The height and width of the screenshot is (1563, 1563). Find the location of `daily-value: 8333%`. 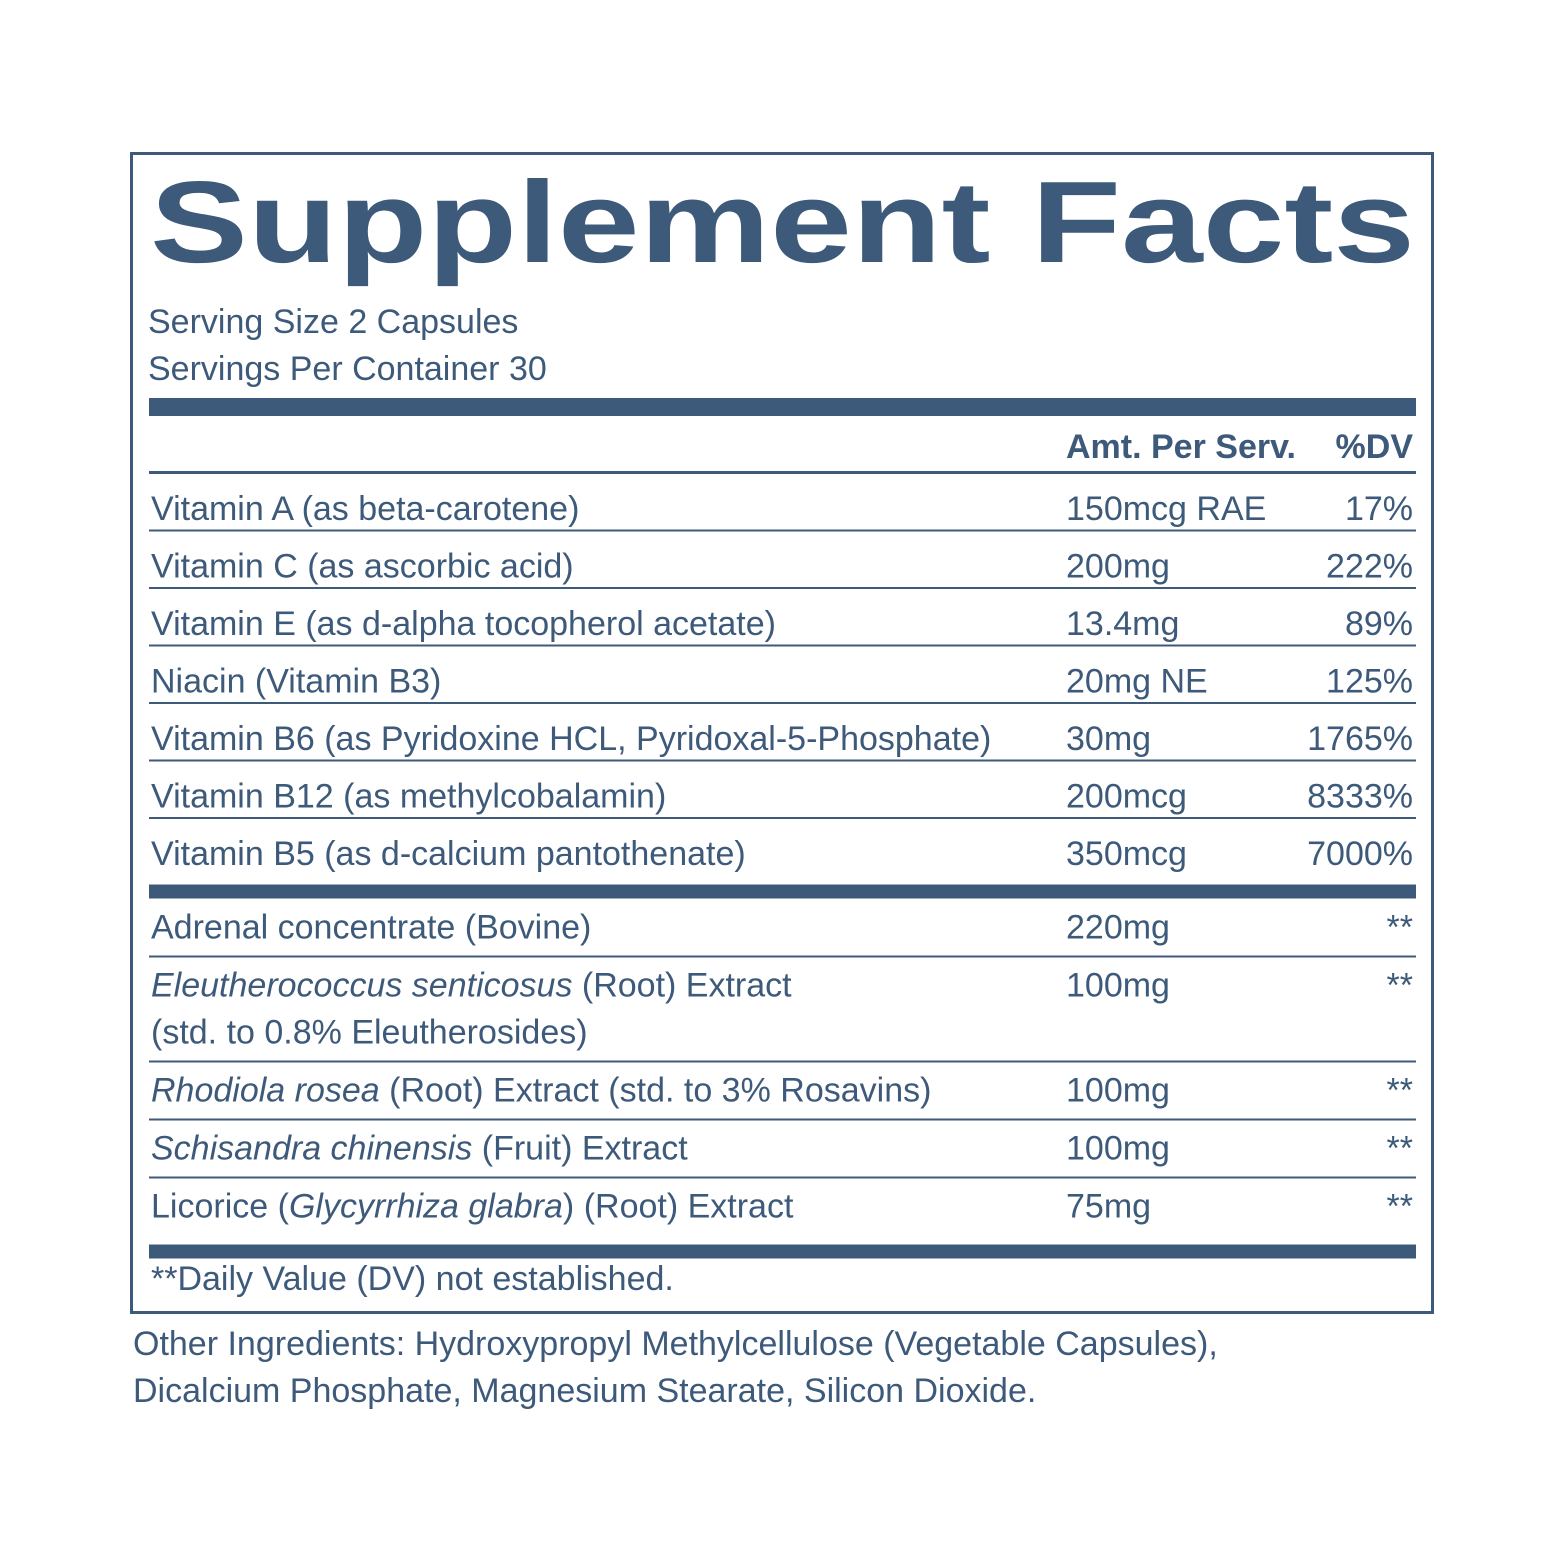

daily-value: 8333% is located at coordinates (1360, 797).